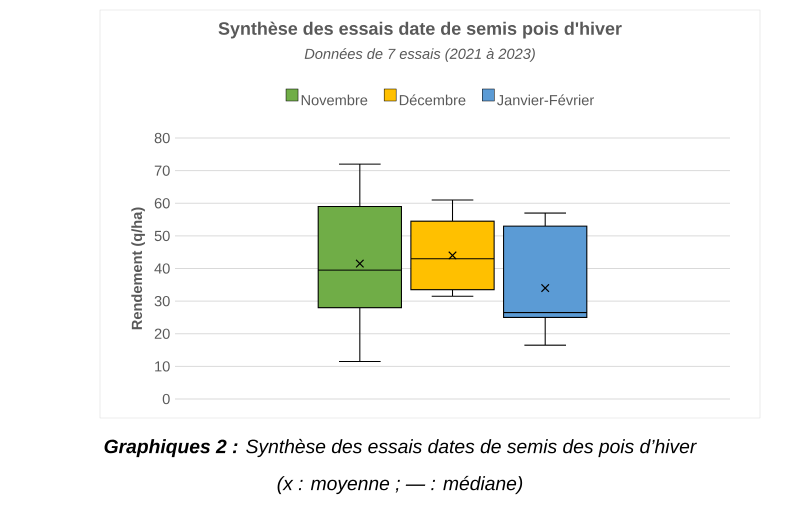  What do you see at coordinates (433, 100) in the screenshot?
I see `legend-label: Décembre` at bounding box center [433, 100].